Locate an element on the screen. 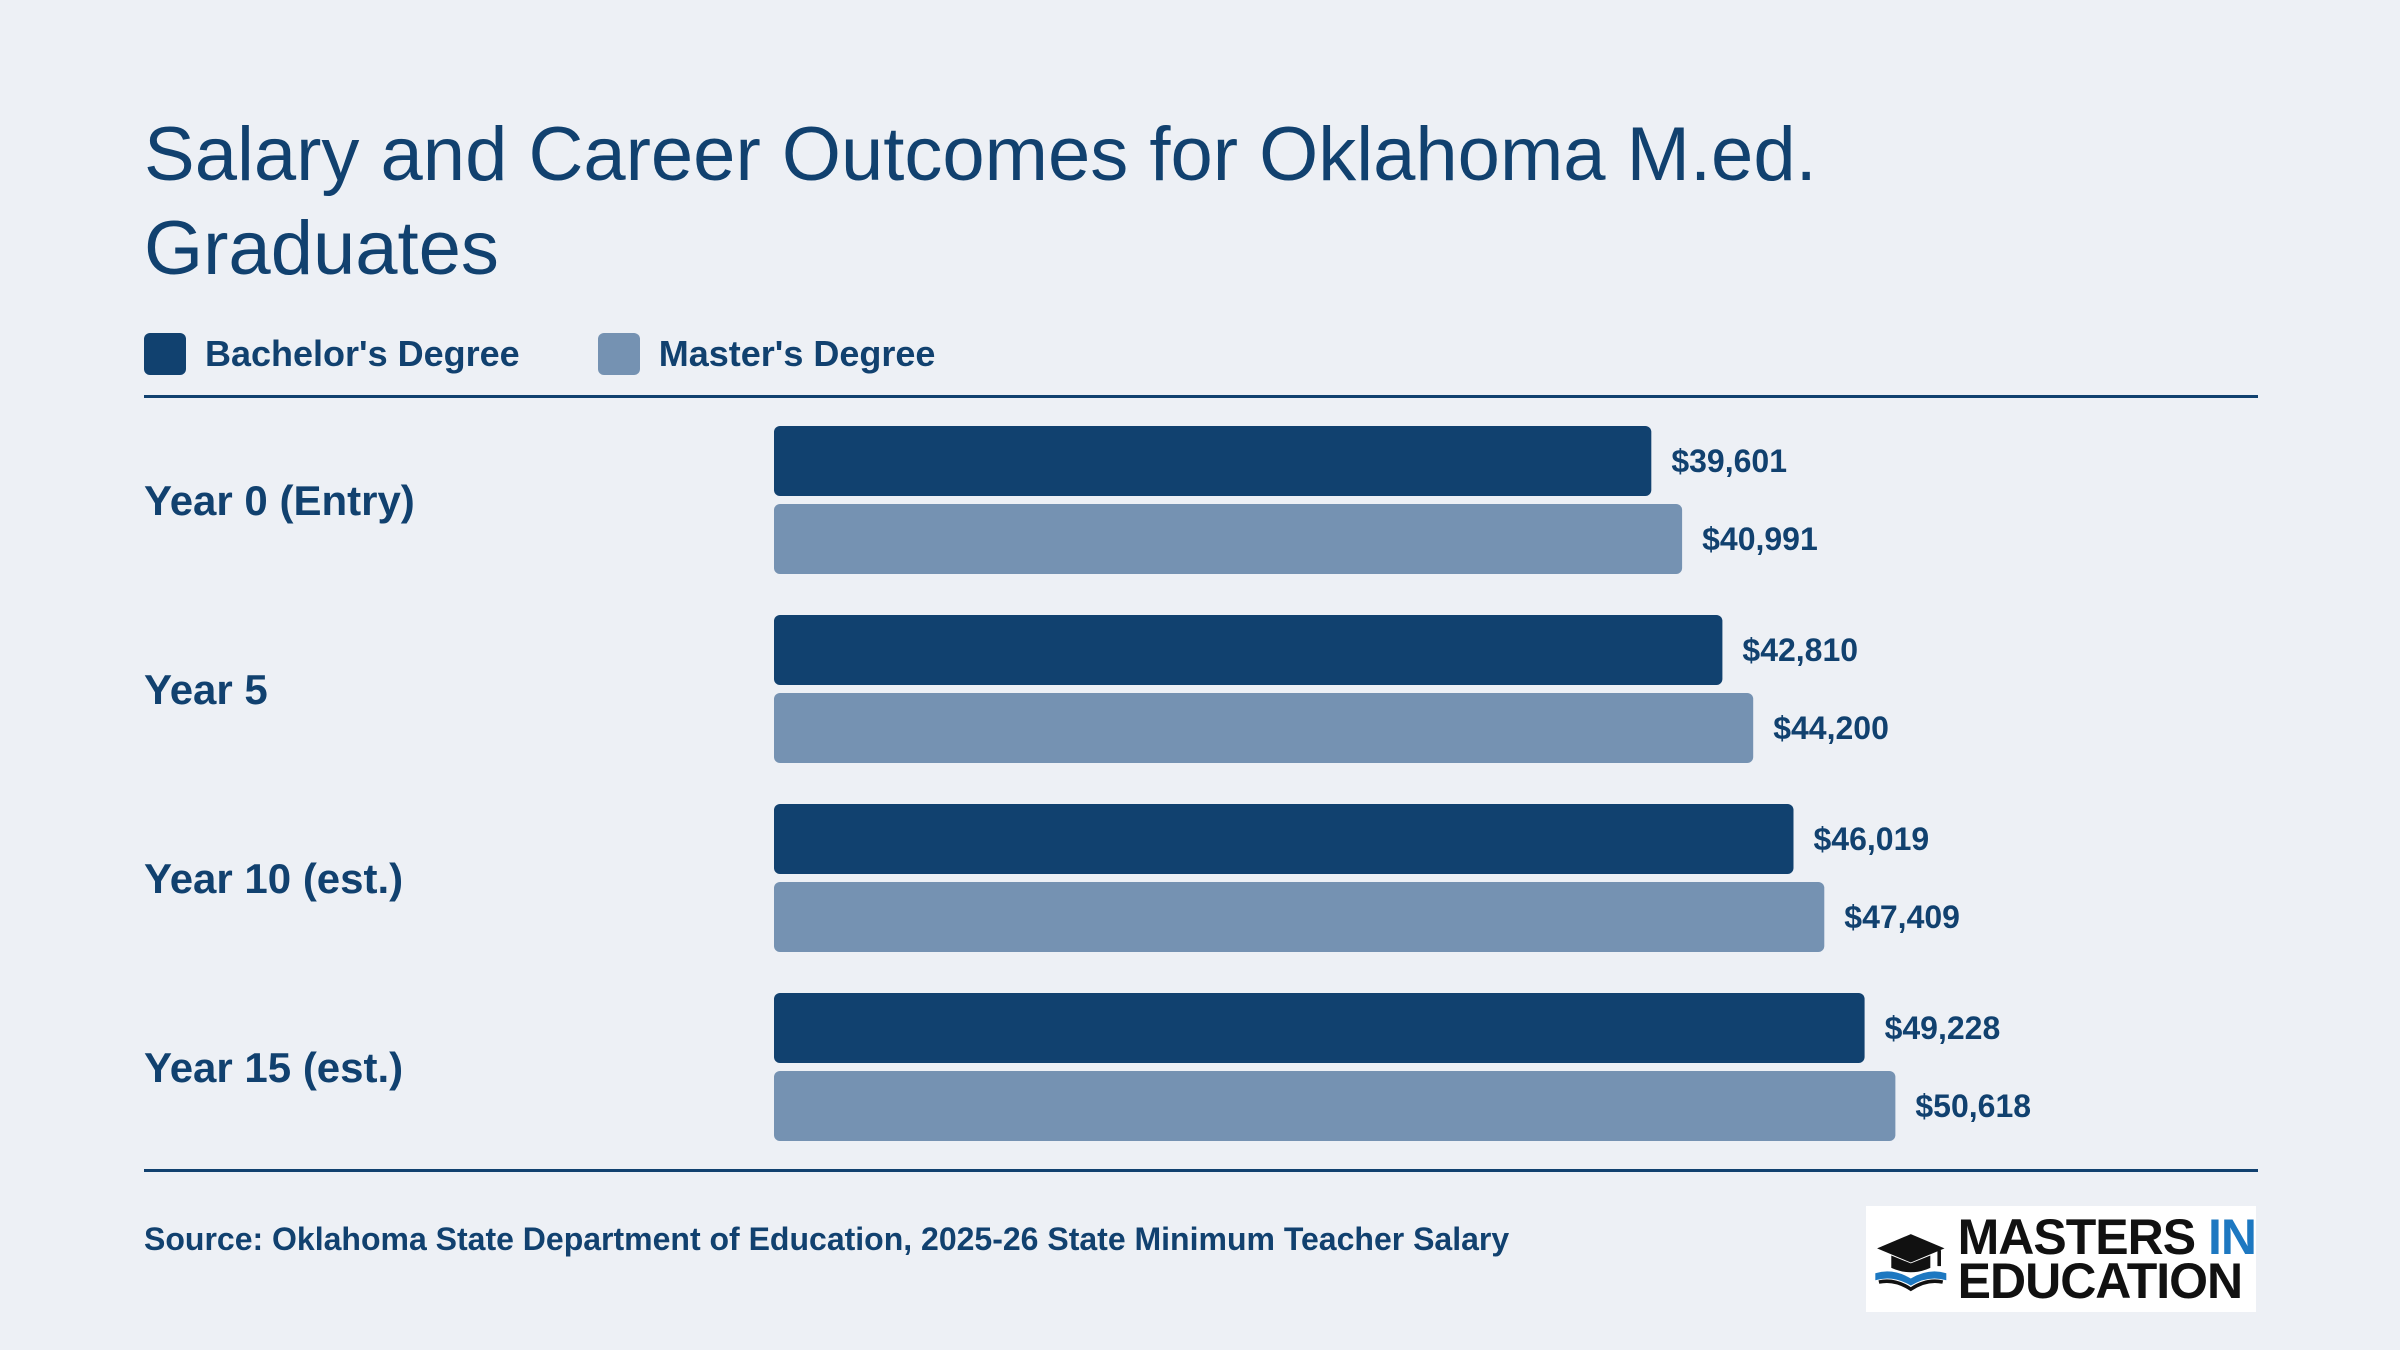 Image resolution: width=2400 pixels, height=1350 pixels. value-label-master-s-degree-year-0-entry: $40,991 is located at coordinates (1760, 539).